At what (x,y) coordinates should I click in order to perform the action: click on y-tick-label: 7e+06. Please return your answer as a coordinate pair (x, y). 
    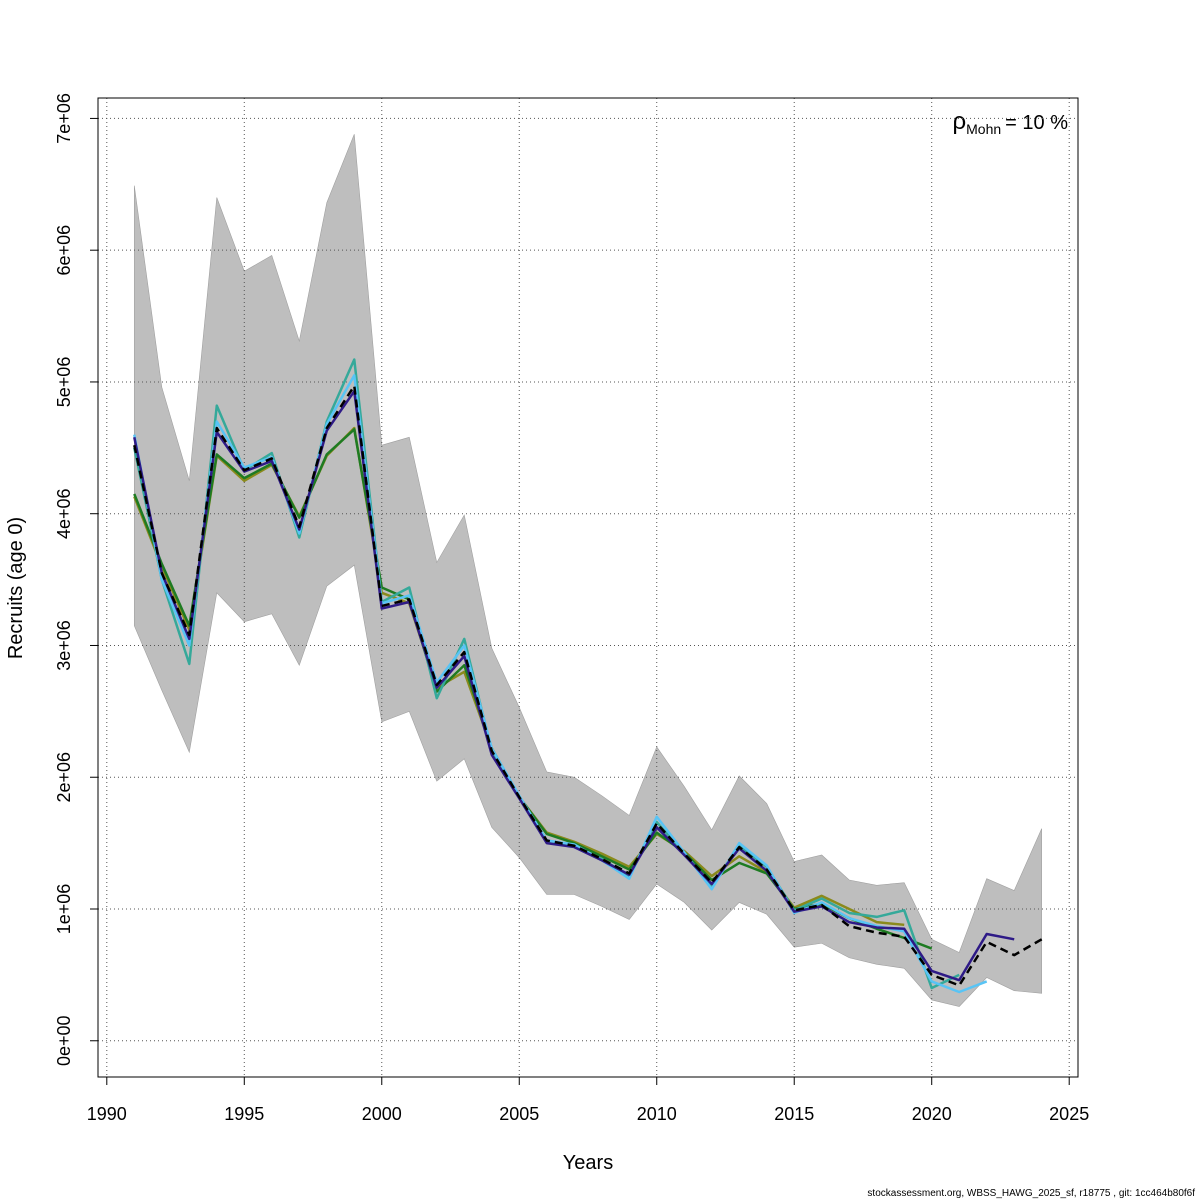
    Looking at the image, I should click on (64, 118).